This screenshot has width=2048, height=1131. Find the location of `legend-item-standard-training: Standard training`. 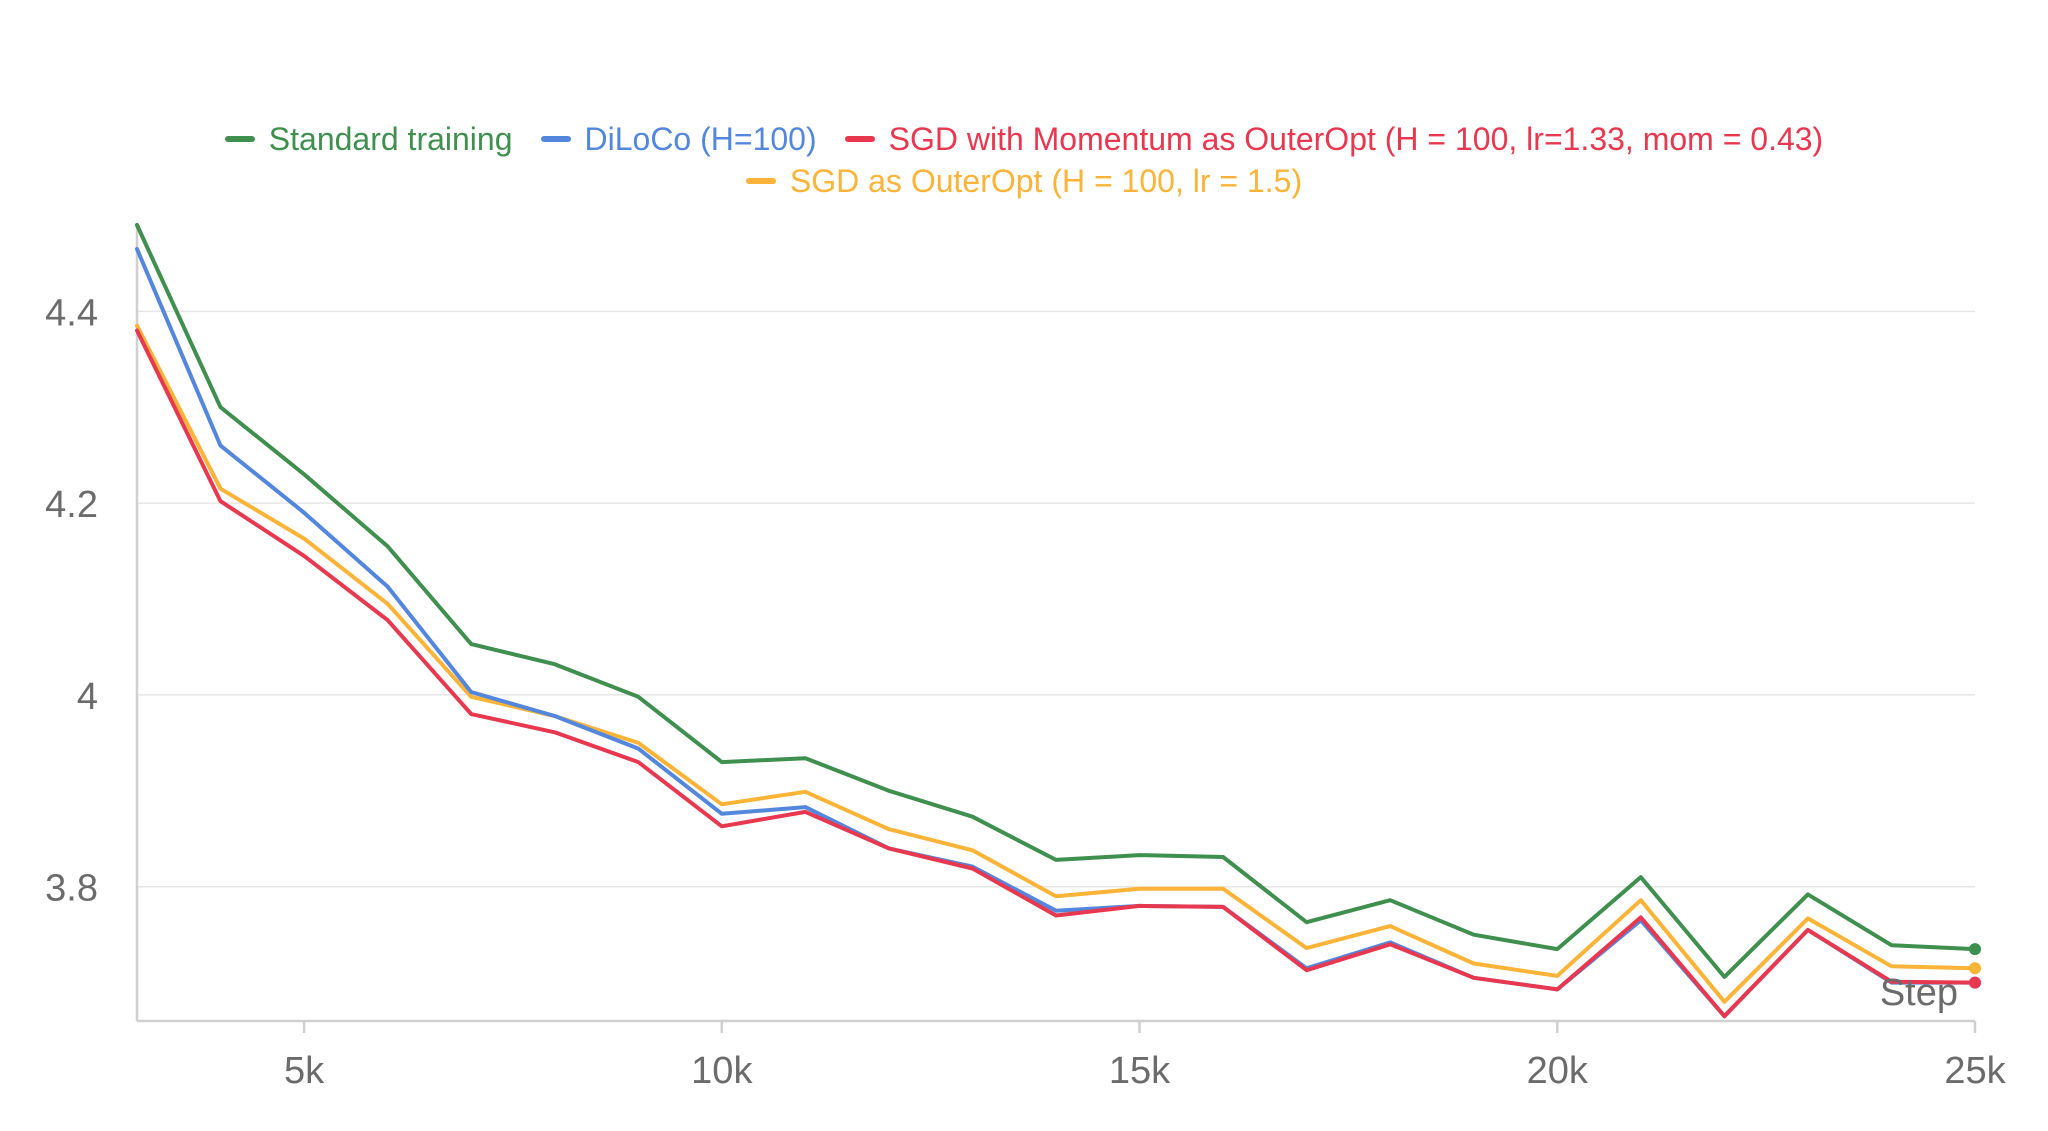

legend-item-standard-training: Standard training is located at coordinates (368, 139).